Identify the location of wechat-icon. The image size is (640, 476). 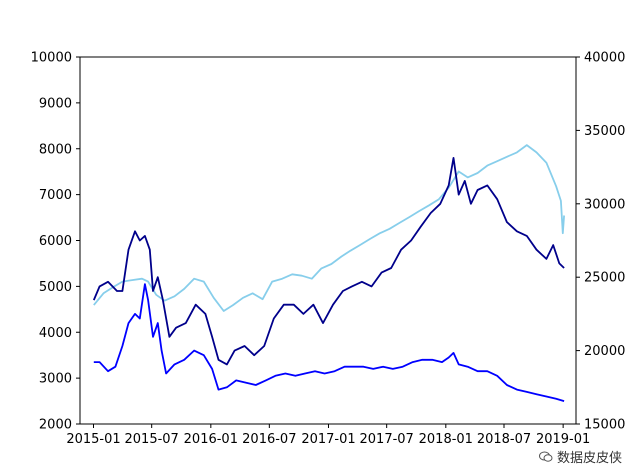
(545, 456).